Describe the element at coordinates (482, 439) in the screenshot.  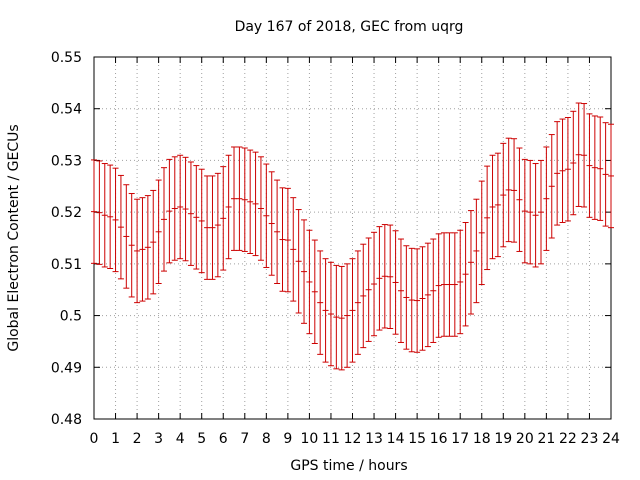
I see `x-tick-label: 18` at that location.